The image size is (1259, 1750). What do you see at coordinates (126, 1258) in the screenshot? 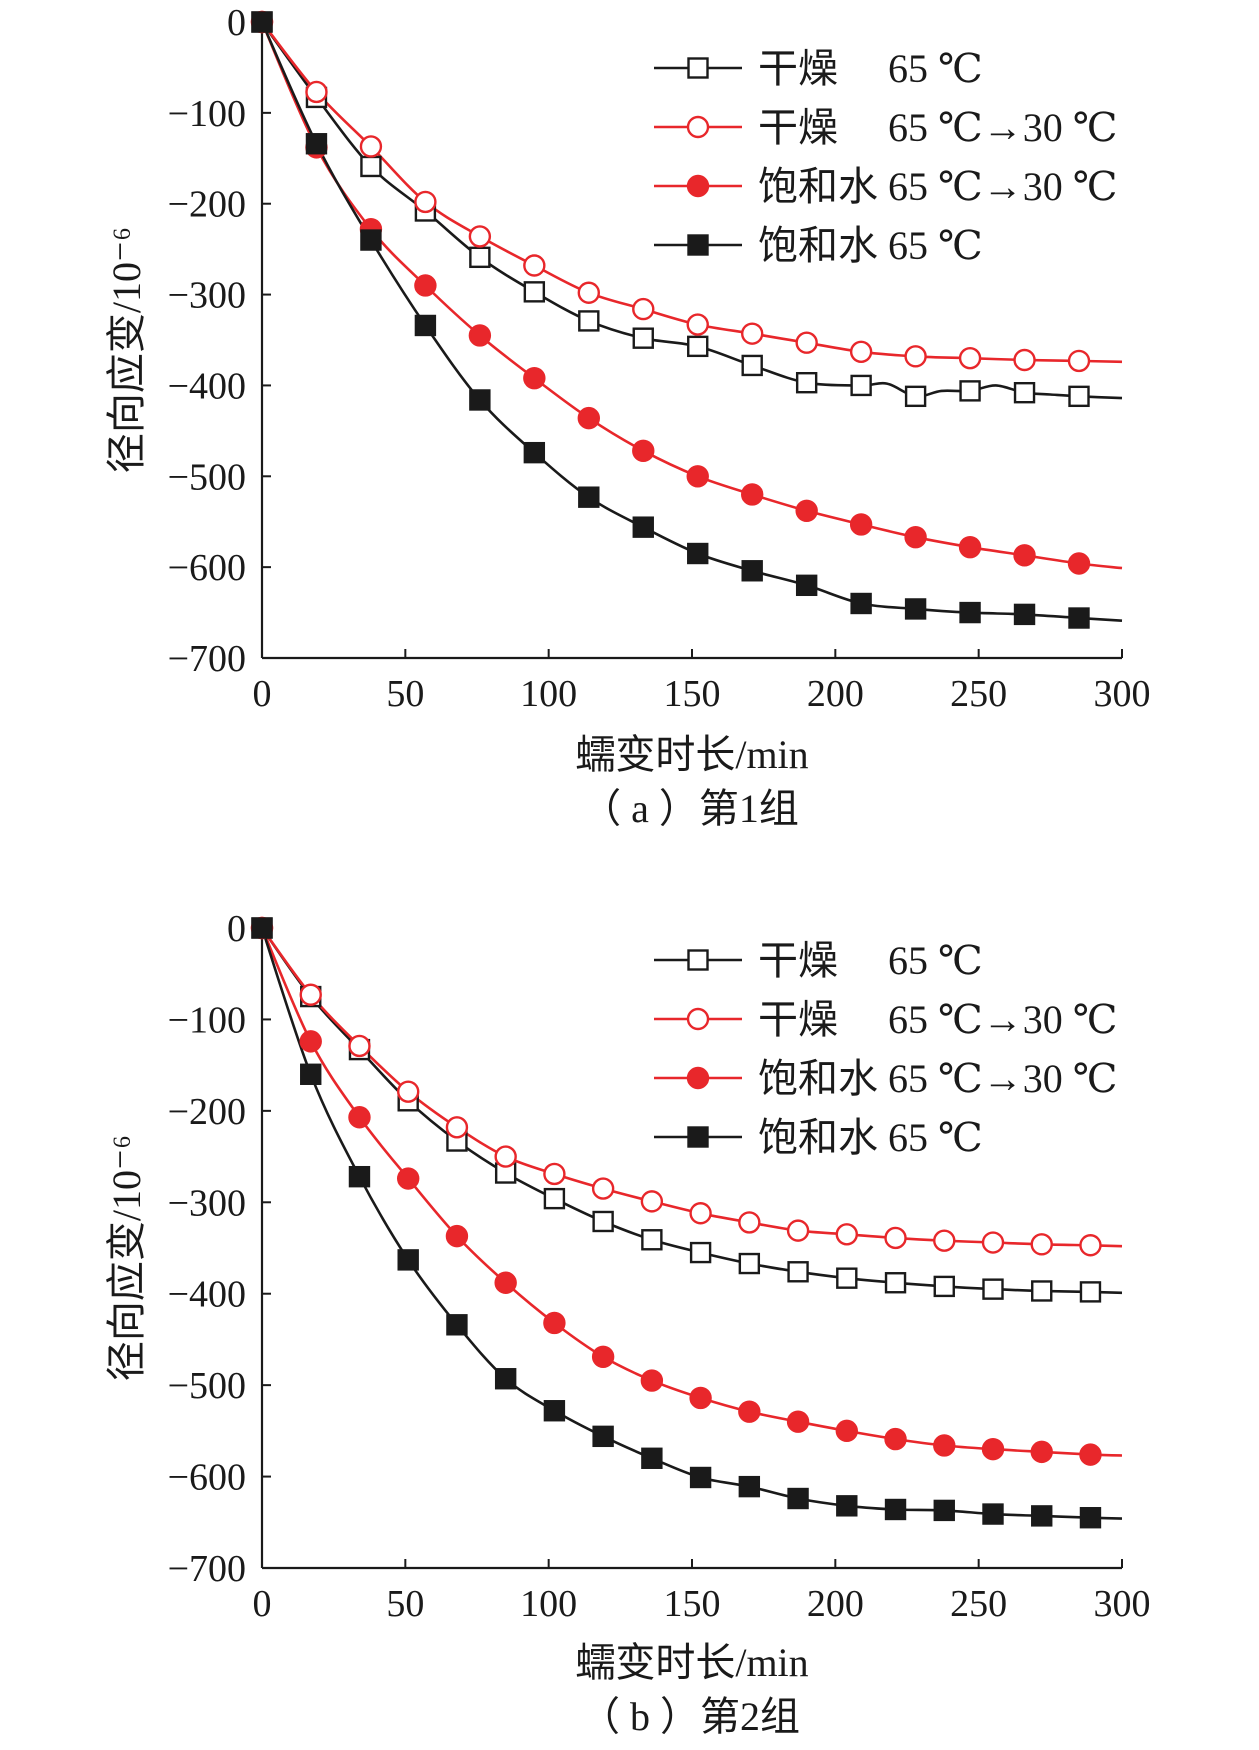
I see `y-axis-title: 径向应变/10⁻⁶` at bounding box center [126, 1258].